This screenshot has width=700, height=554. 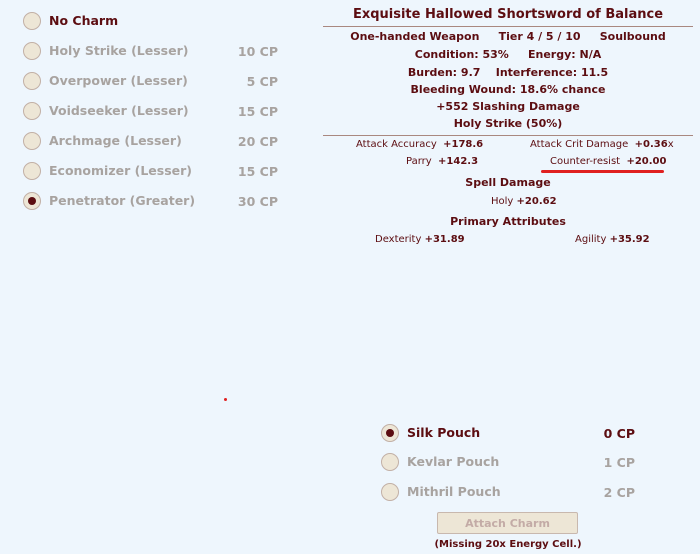 I want to click on pouch-label: Mithril Pouch, so click(x=454, y=491).